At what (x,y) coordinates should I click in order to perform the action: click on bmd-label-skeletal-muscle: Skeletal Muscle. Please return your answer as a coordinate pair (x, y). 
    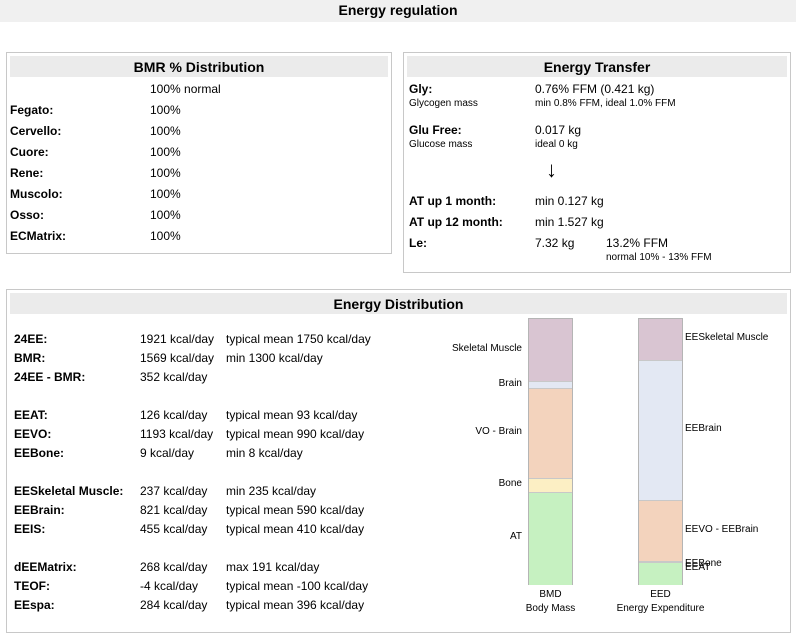
    Looking at the image, I should click on (486, 349).